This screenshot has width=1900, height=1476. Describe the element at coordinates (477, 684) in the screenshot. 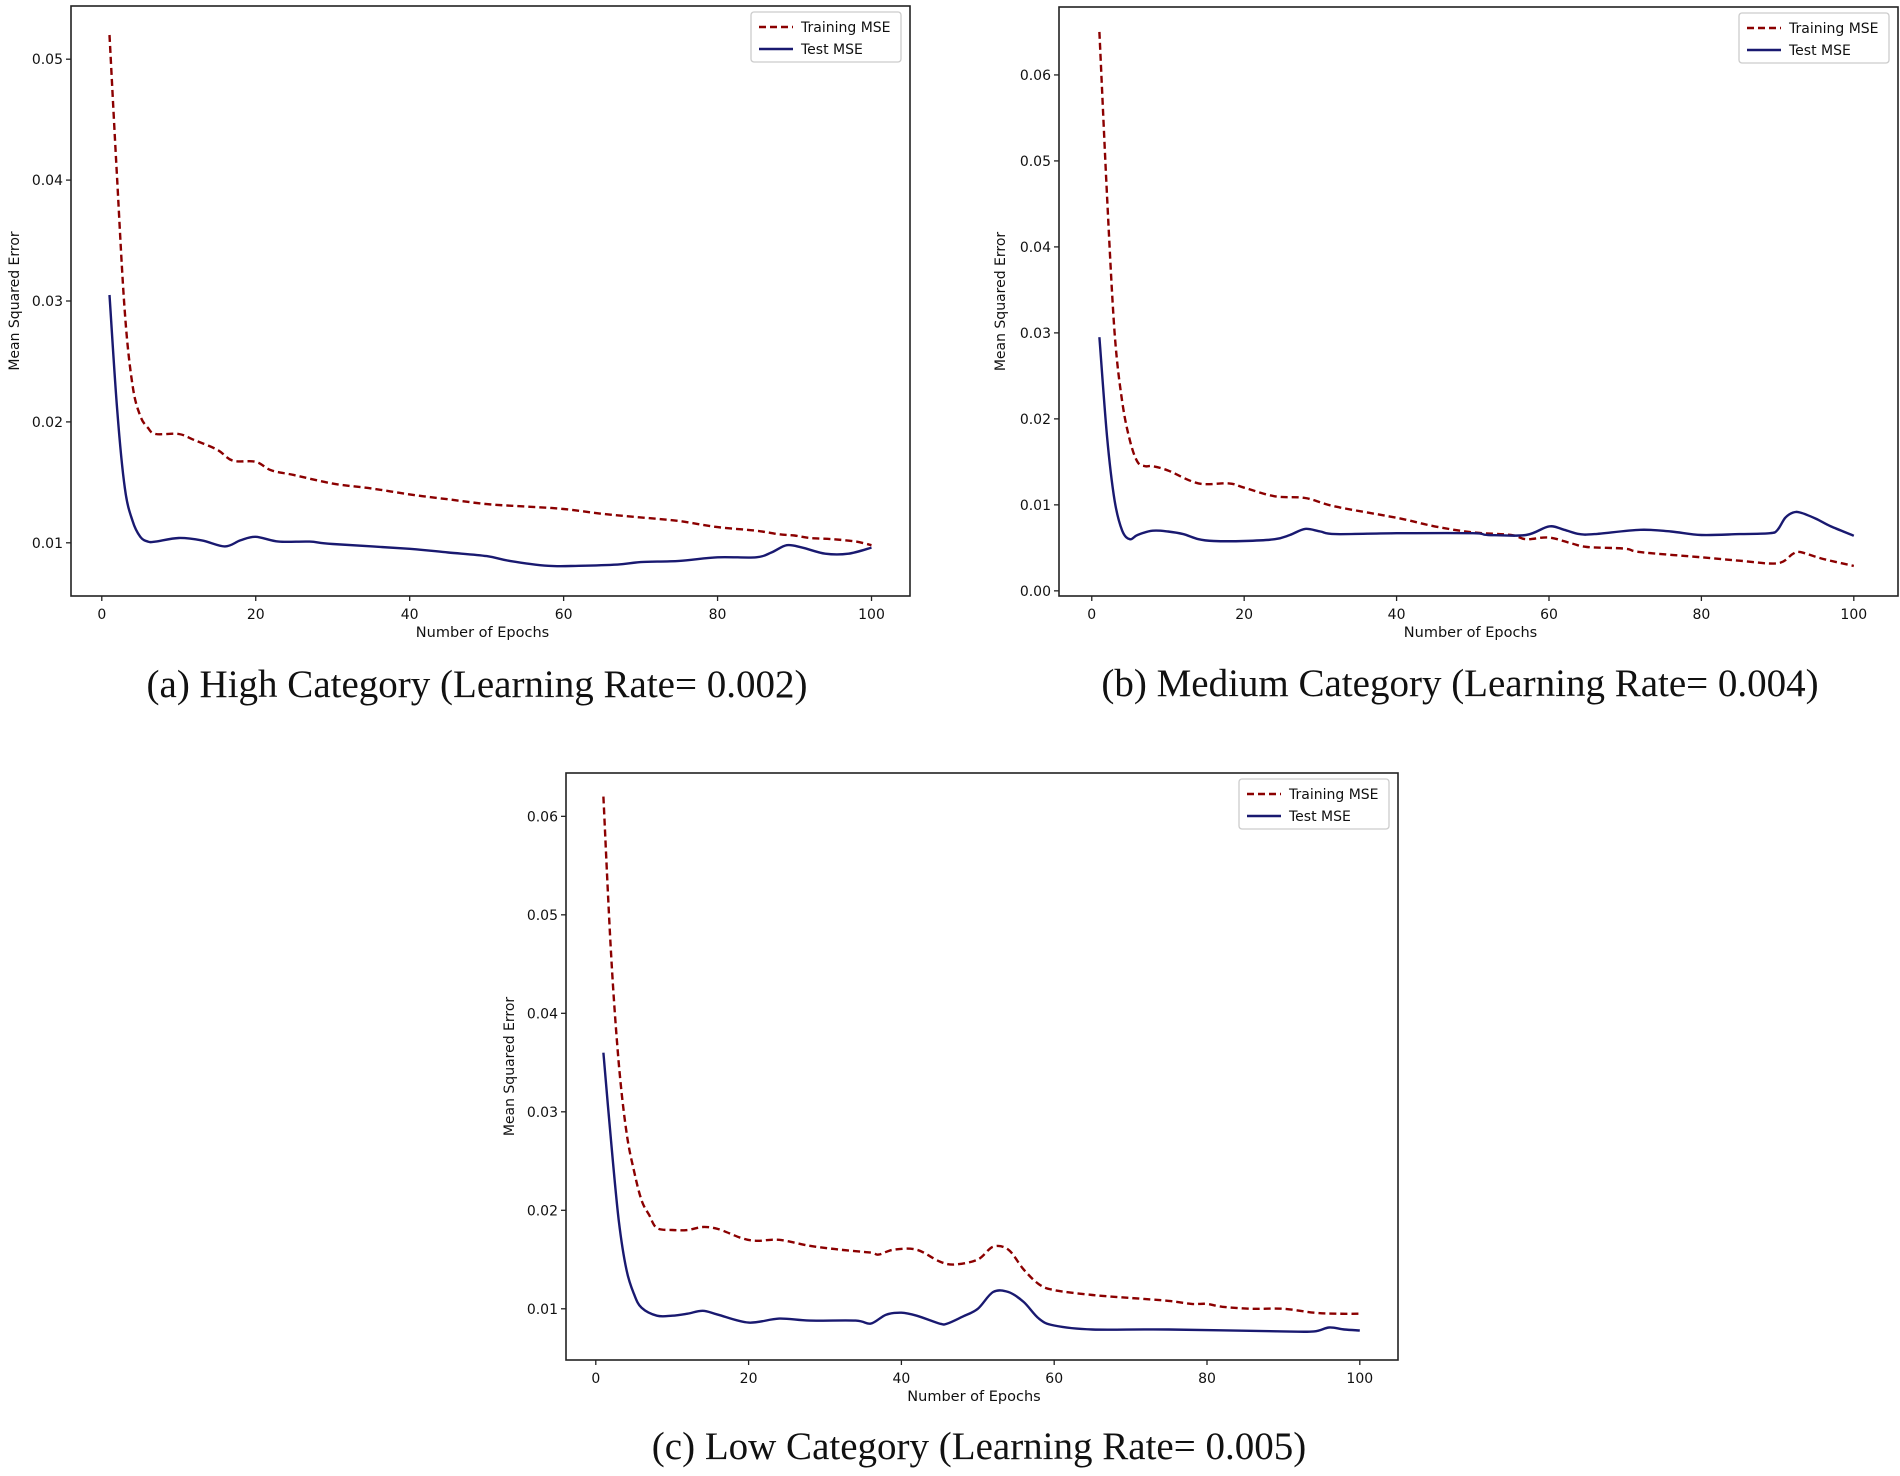

I see `caption-a: (a) High Category (Learning Rate= 0.002)` at that location.